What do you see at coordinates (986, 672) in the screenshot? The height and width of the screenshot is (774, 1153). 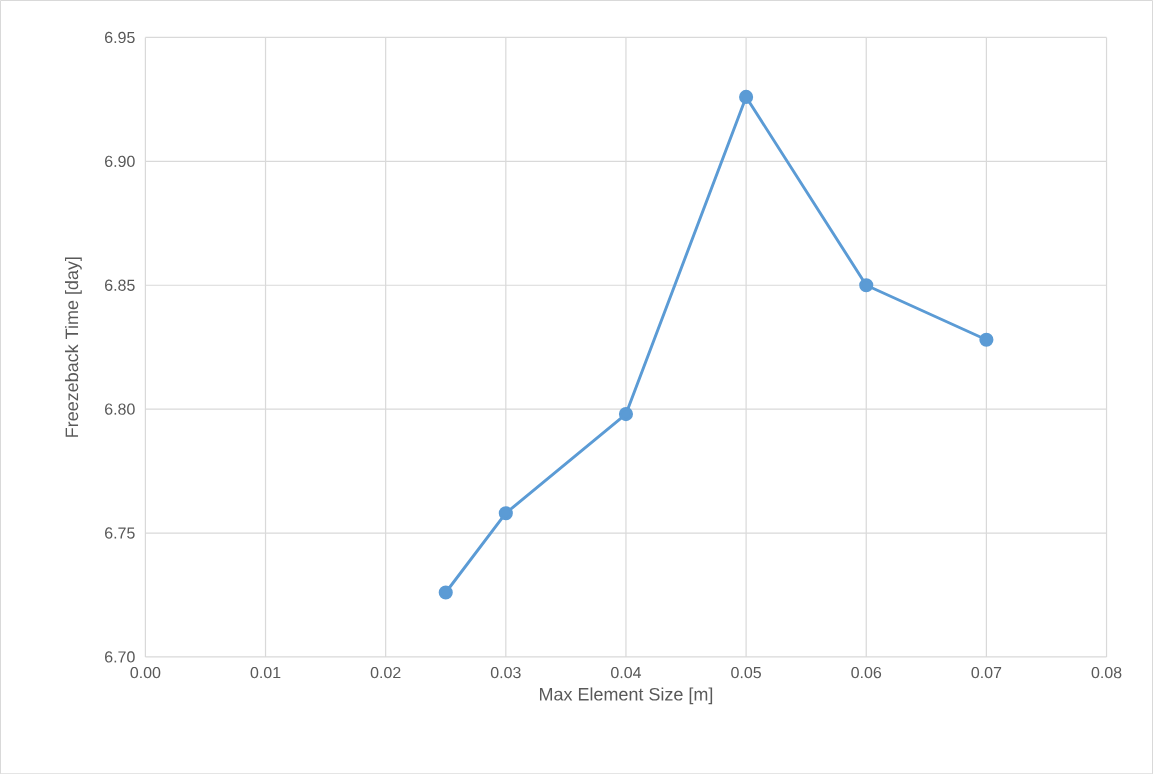 I see `x-tick-label: 0.07` at bounding box center [986, 672].